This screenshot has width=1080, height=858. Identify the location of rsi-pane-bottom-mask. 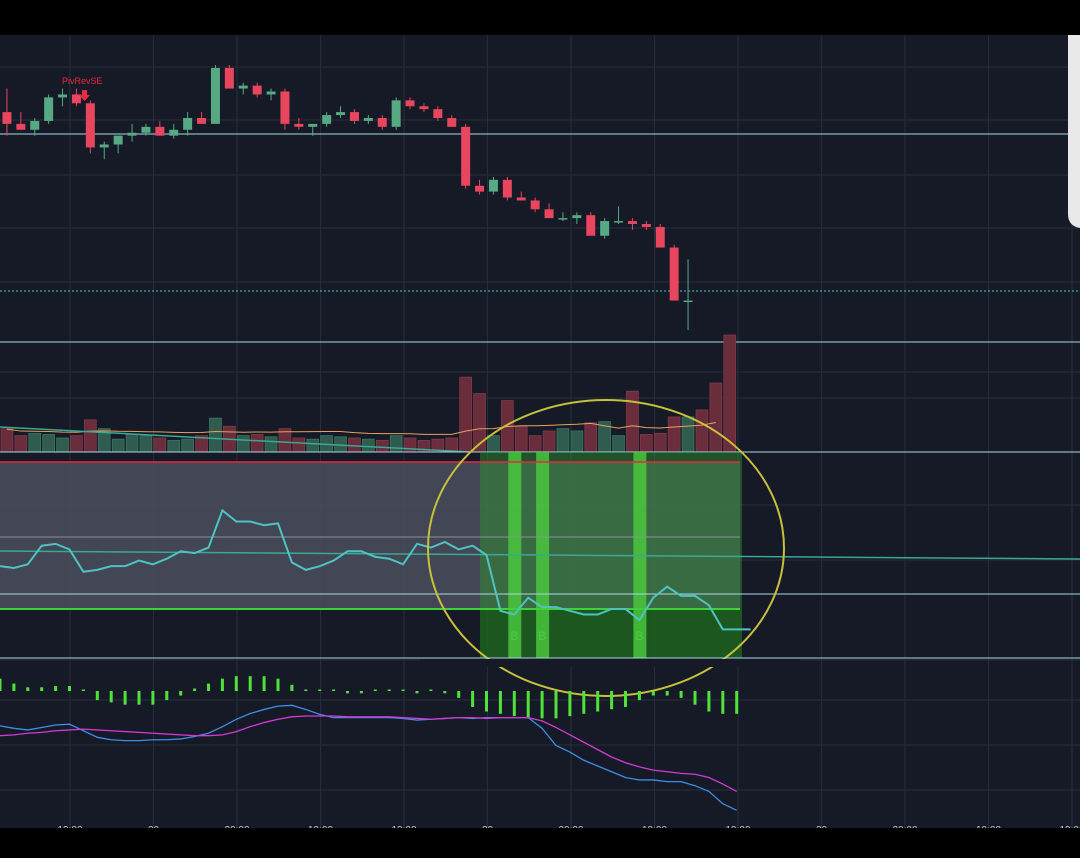
(610, 663).